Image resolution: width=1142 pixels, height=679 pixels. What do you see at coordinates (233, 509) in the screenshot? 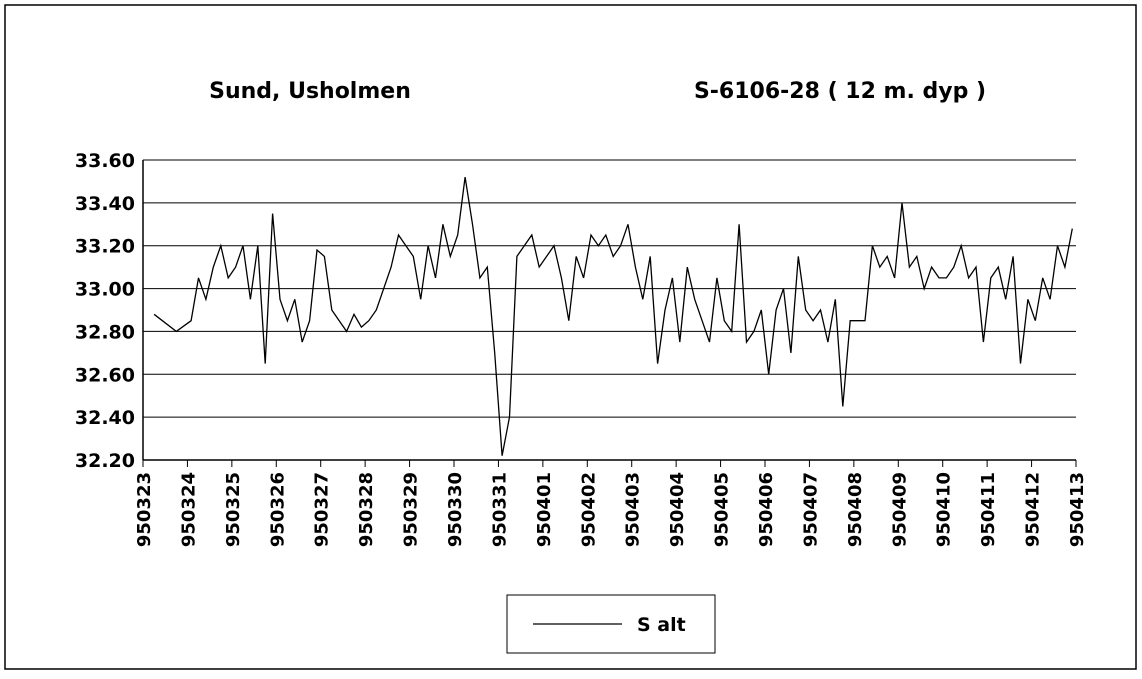
I see `x-tick-label: 950325` at bounding box center [233, 509].